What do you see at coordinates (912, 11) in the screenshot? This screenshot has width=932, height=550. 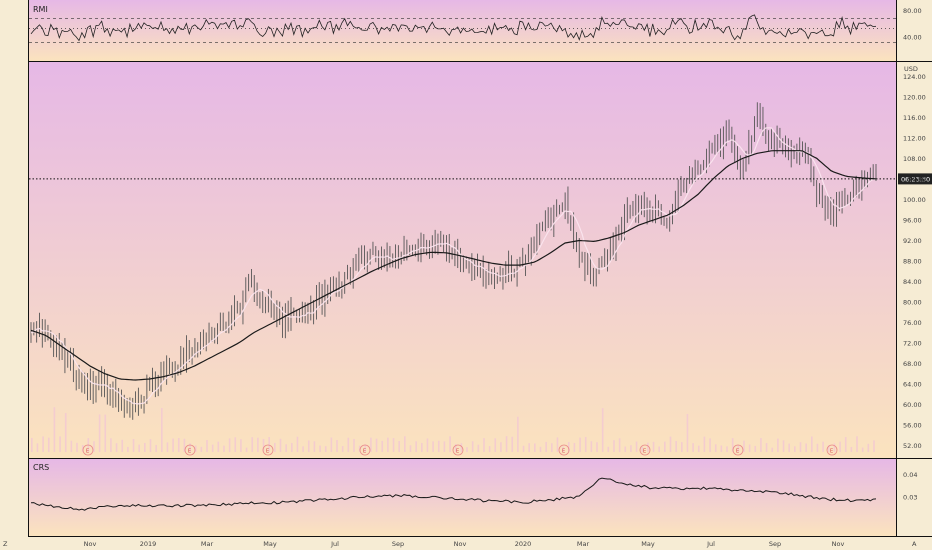 I see `rmi-tick-label: 80.00` at bounding box center [912, 11].